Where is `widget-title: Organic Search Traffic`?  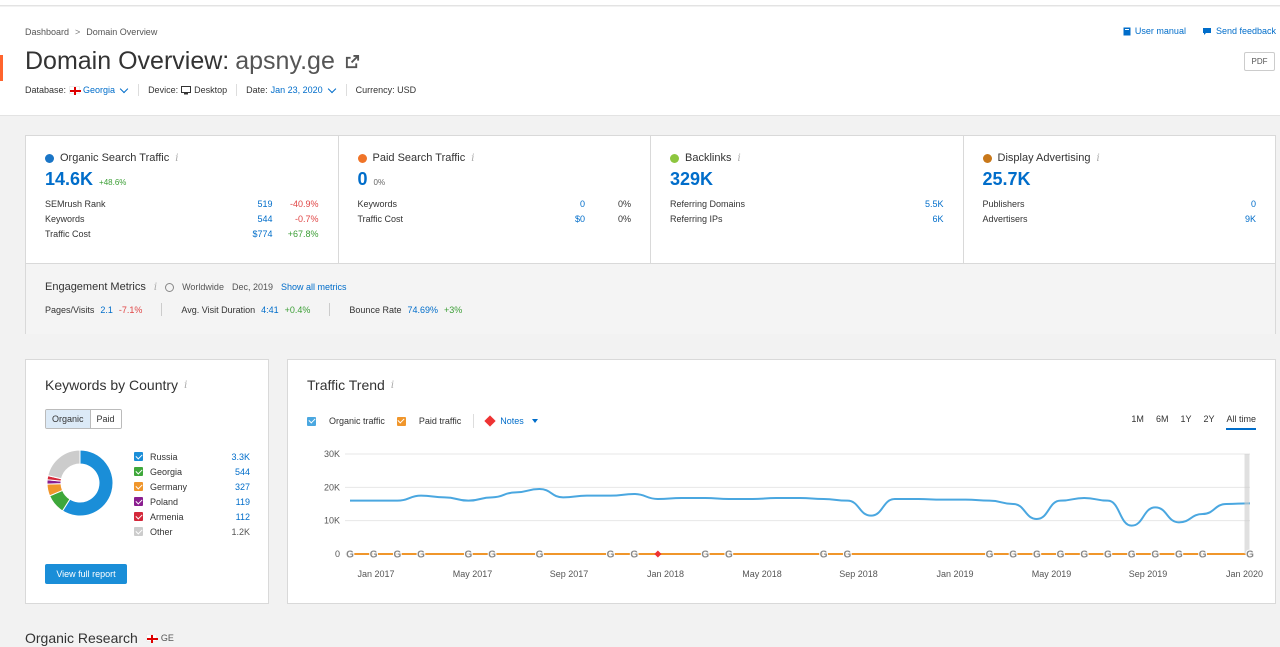
widget-title: Organic Search Traffic is located at coordinates (115, 158).